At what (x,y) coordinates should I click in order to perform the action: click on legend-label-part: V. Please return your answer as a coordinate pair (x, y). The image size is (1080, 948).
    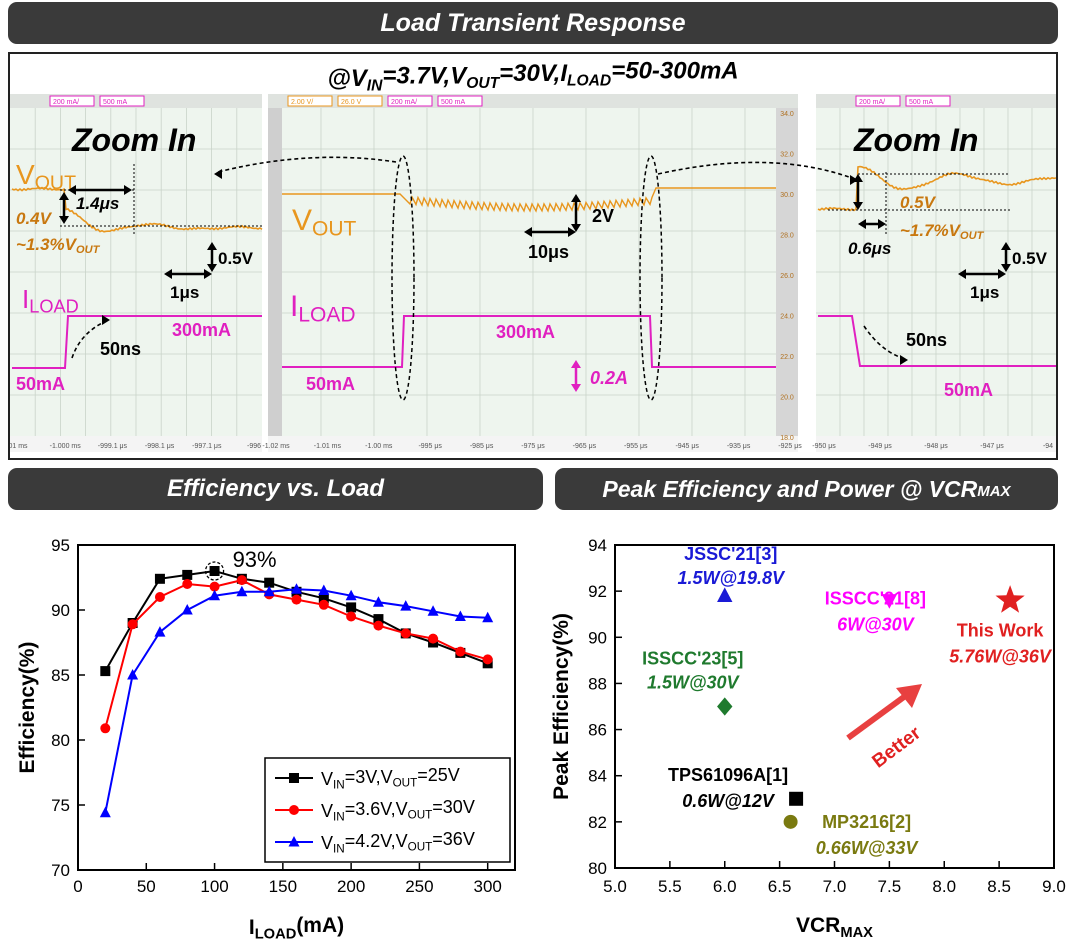
    Looking at the image, I should click on (327, 843).